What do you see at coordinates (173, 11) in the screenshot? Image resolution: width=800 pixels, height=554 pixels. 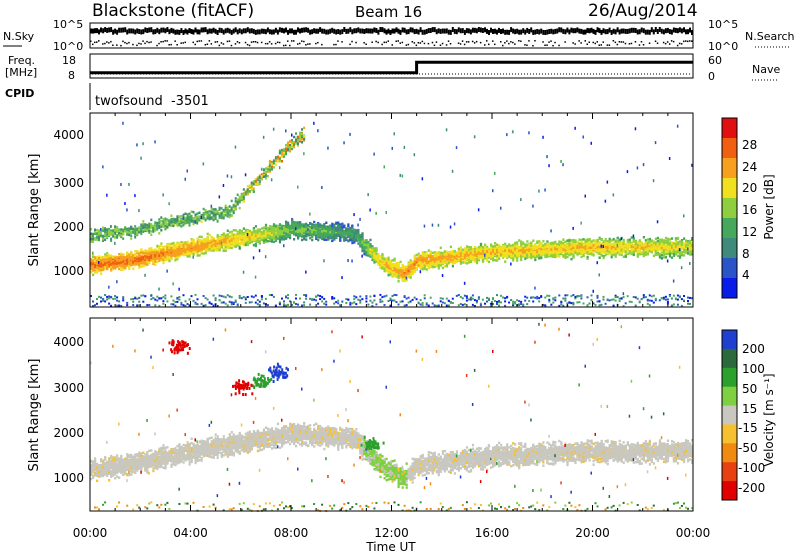 I see `station-title: Blackstone (fitACF)` at bounding box center [173, 11].